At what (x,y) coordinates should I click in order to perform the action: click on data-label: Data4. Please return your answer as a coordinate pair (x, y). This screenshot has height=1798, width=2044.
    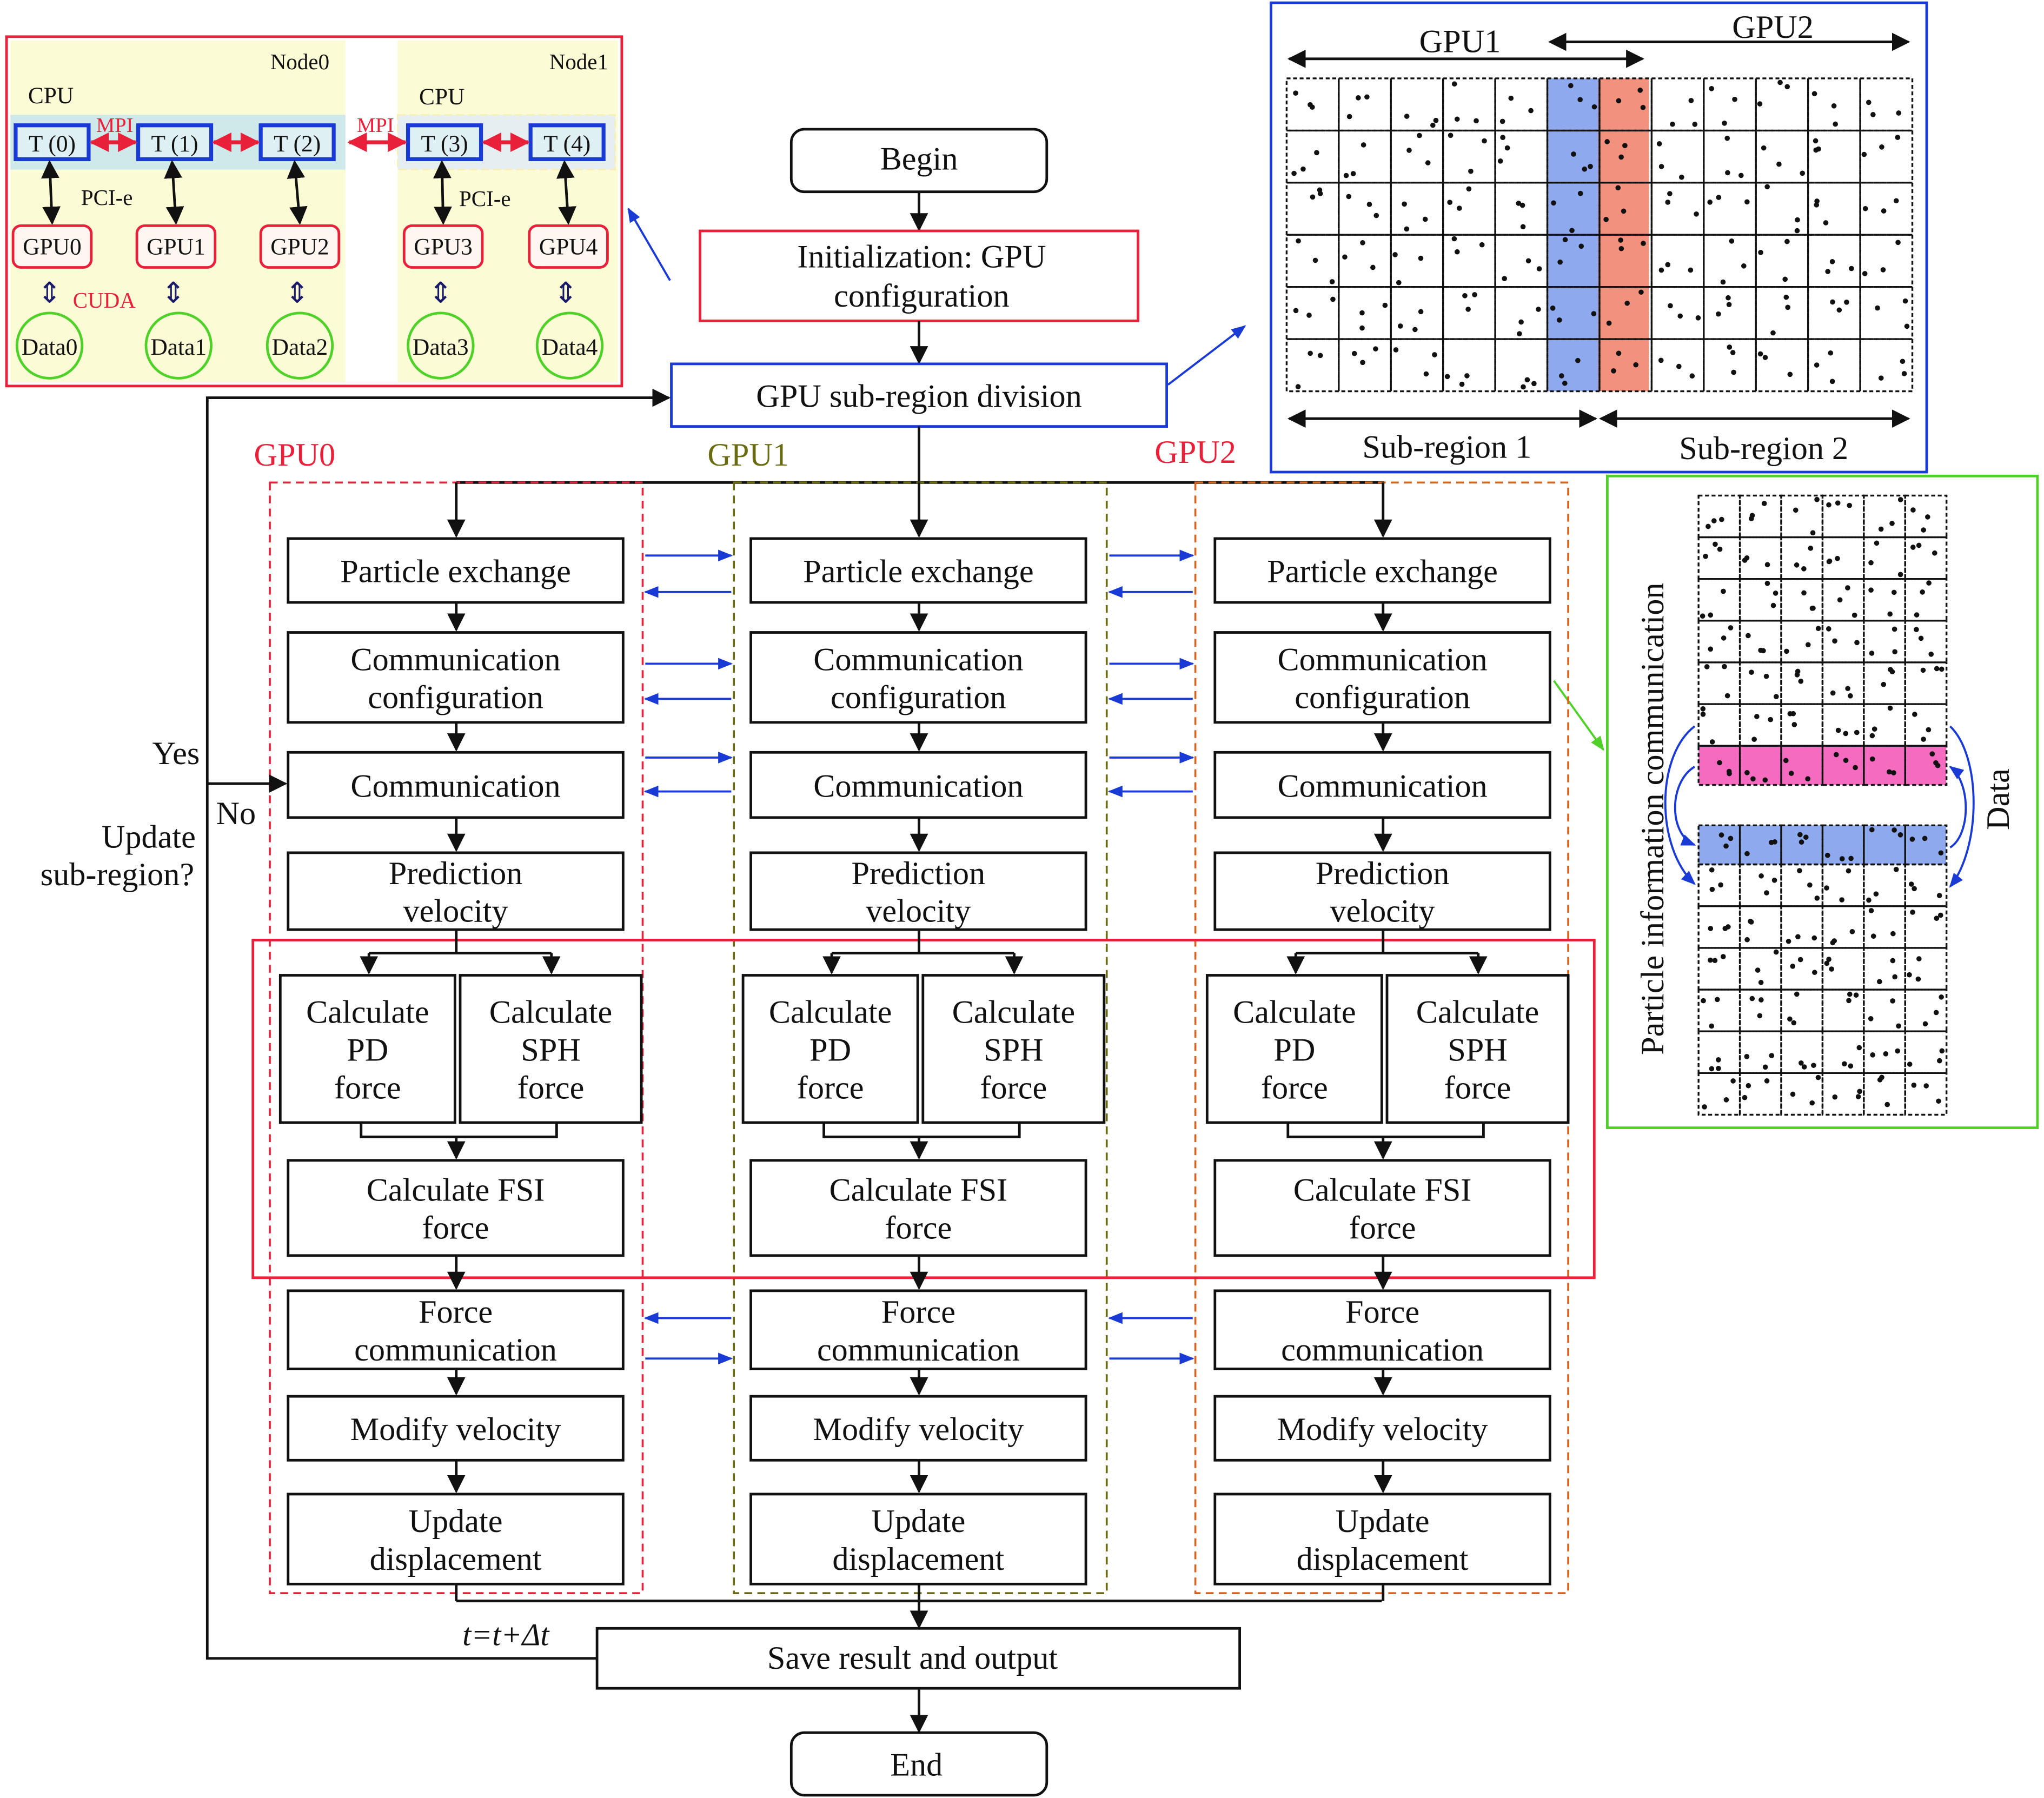
    Looking at the image, I should click on (570, 347).